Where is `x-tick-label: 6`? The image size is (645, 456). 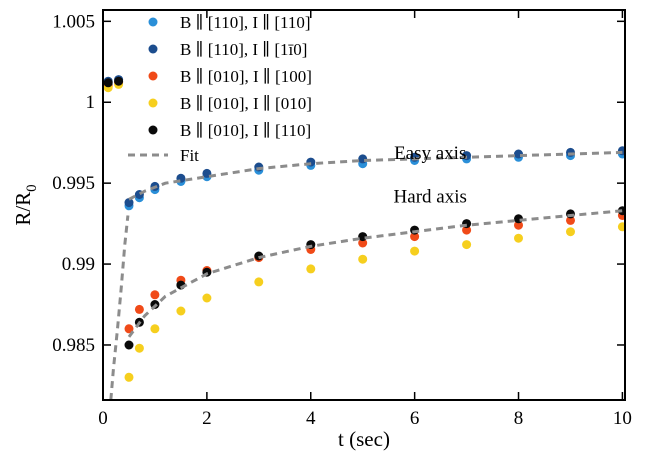
x-tick-label: 6 is located at coordinates (415, 418).